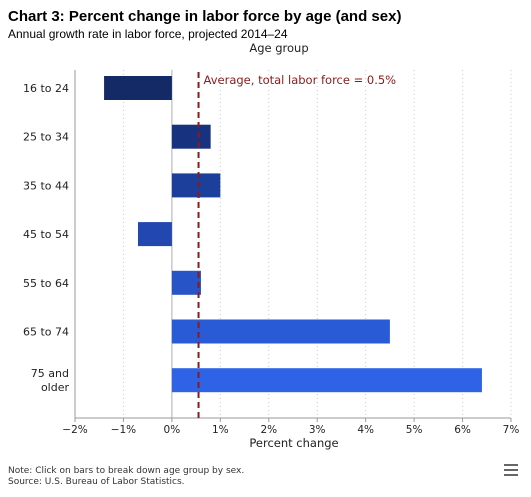 The width and height of the screenshot is (531, 497). I want to click on x-tick-label: 1%, so click(220, 430).